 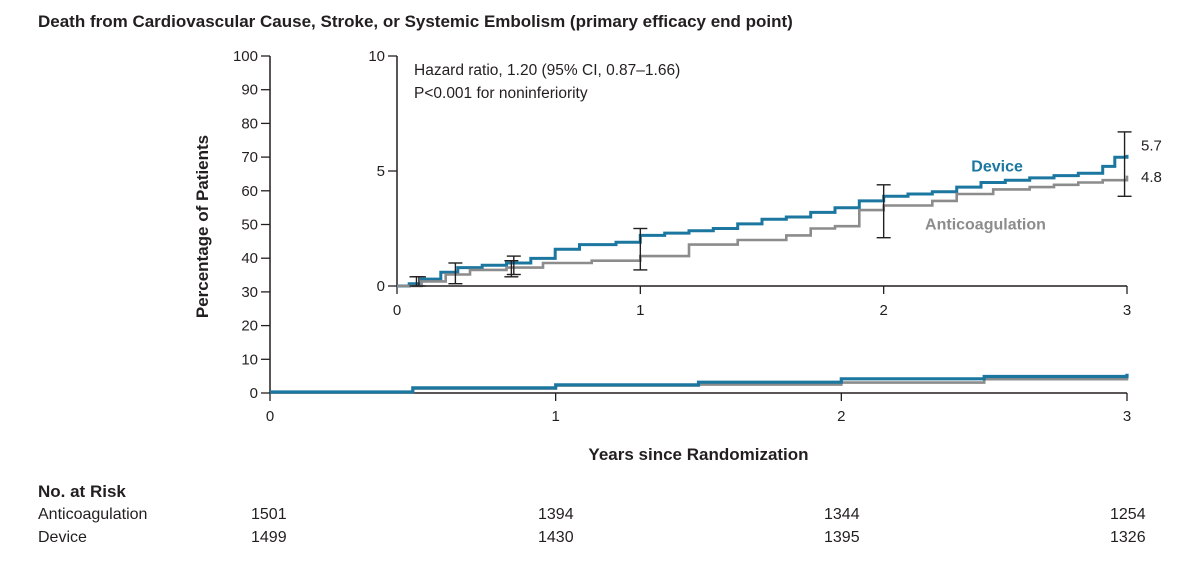 I want to click on x-axis-title: Years since Randomization, so click(x=698, y=454).